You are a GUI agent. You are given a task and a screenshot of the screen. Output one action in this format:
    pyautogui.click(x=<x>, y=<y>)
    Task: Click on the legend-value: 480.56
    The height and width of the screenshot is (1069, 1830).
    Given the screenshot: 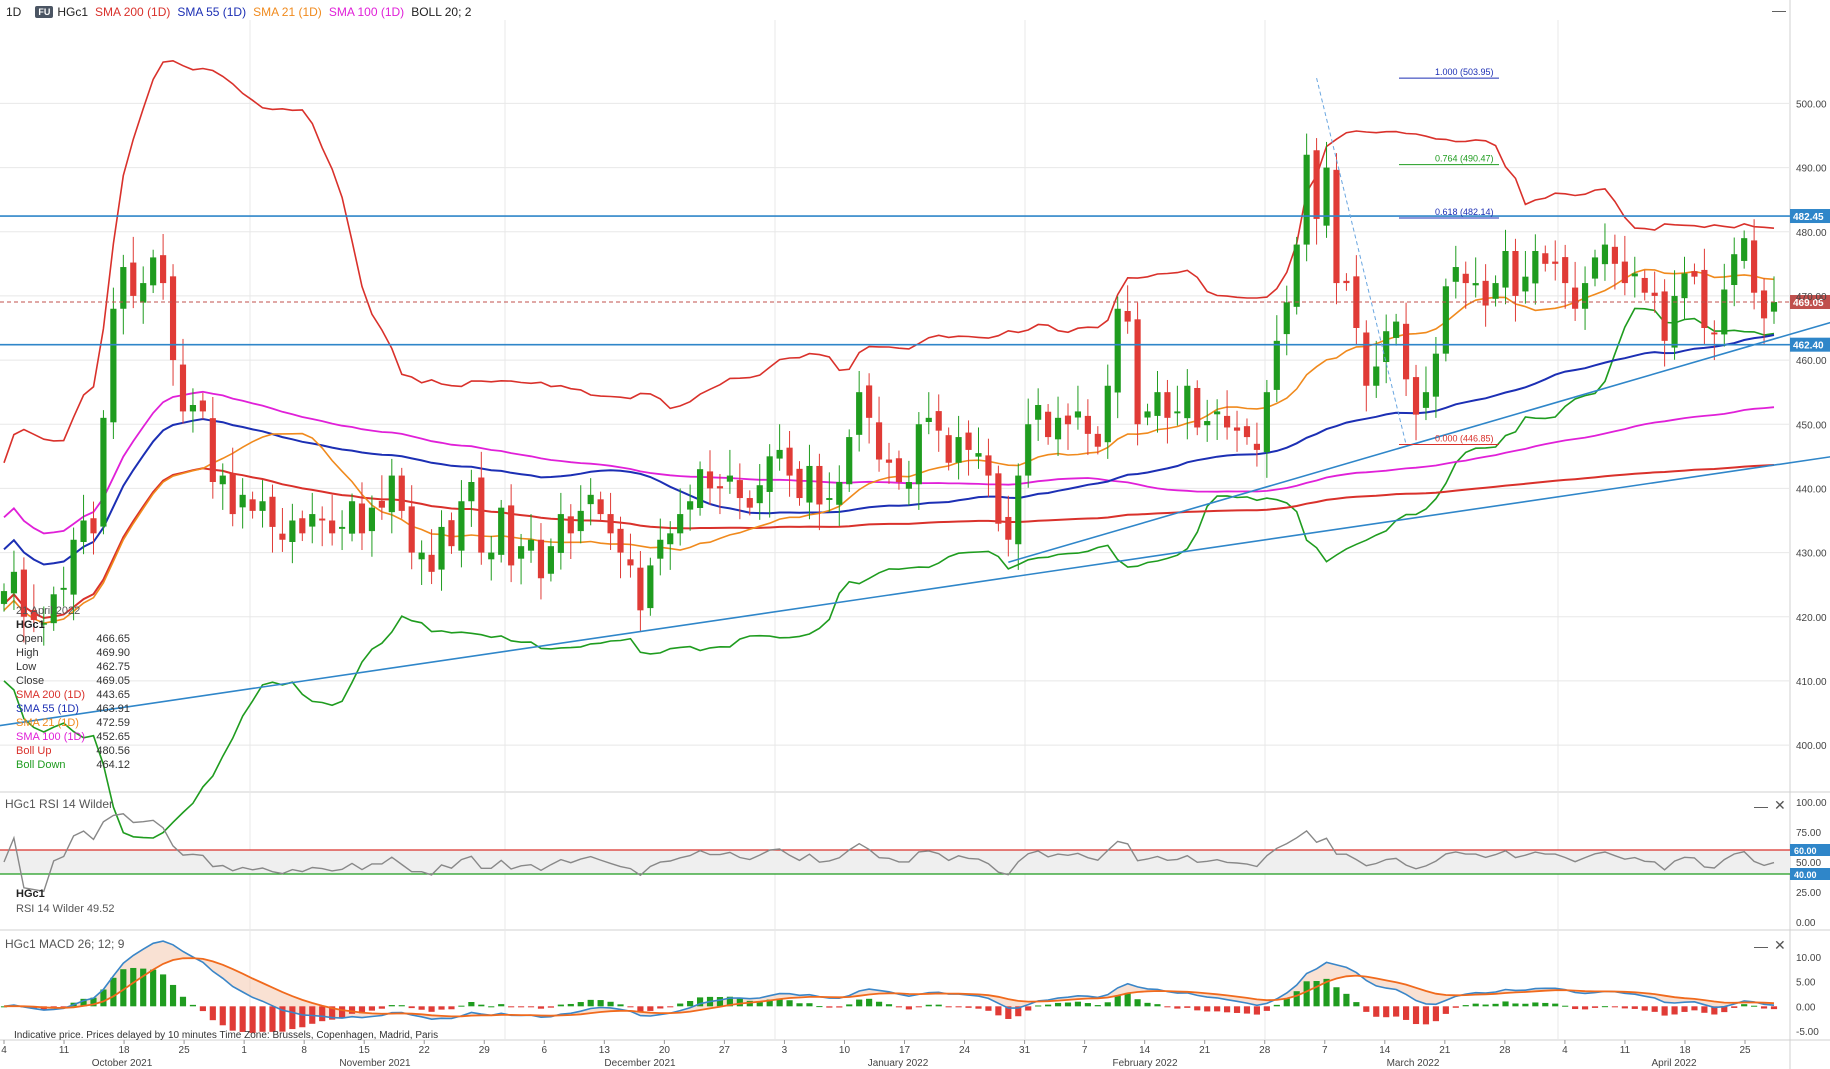 What is the action you would take?
    pyautogui.click(x=113, y=751)
    